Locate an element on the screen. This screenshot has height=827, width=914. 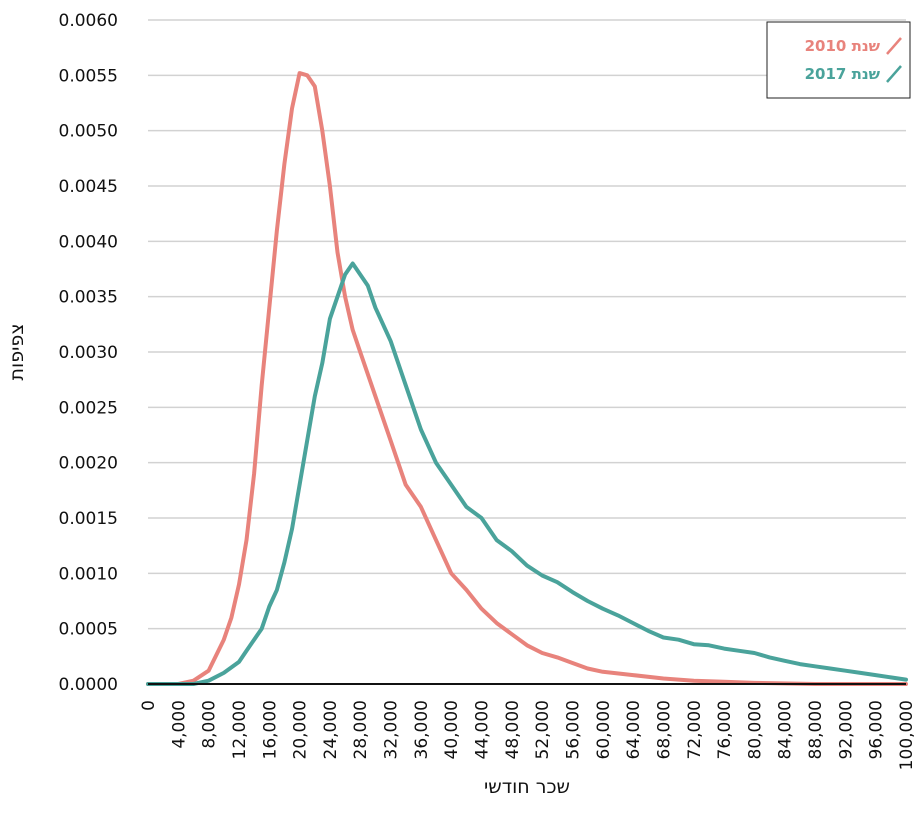
x-tick-label: 100,000 is located at coordinates (905, 735).